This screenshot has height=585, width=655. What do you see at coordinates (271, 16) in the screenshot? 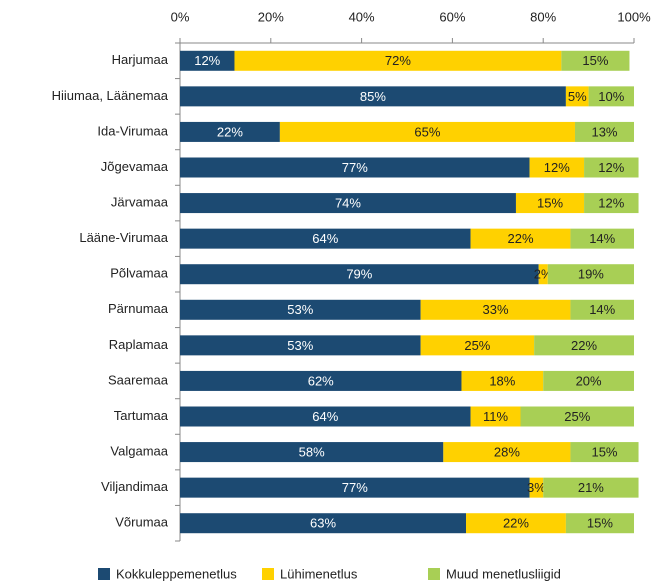
I see `x-tick-label: 20%` at bounding box center [271, 16].